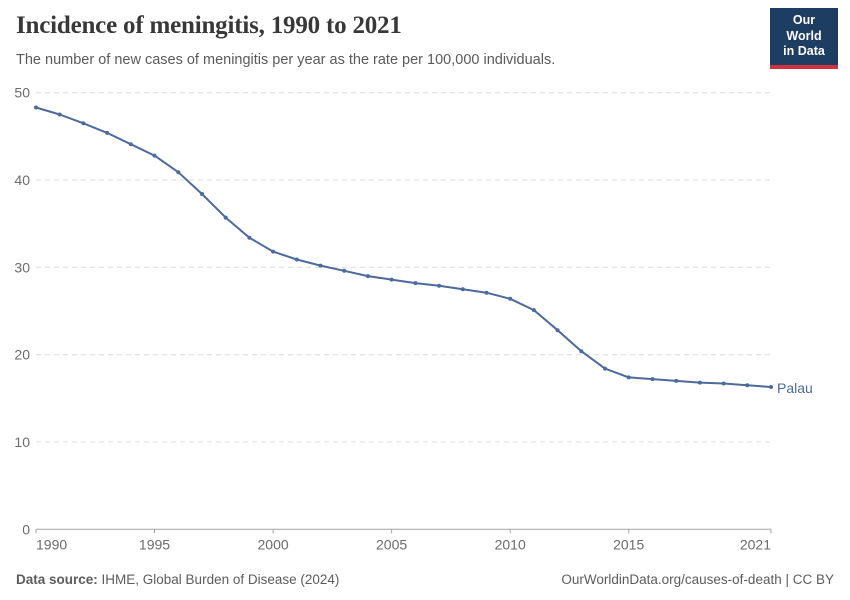 Image resolution: width=850 pixels, height=600 pixels. I want to click on x-axis-tick-label: 2005, so click(391, 544).